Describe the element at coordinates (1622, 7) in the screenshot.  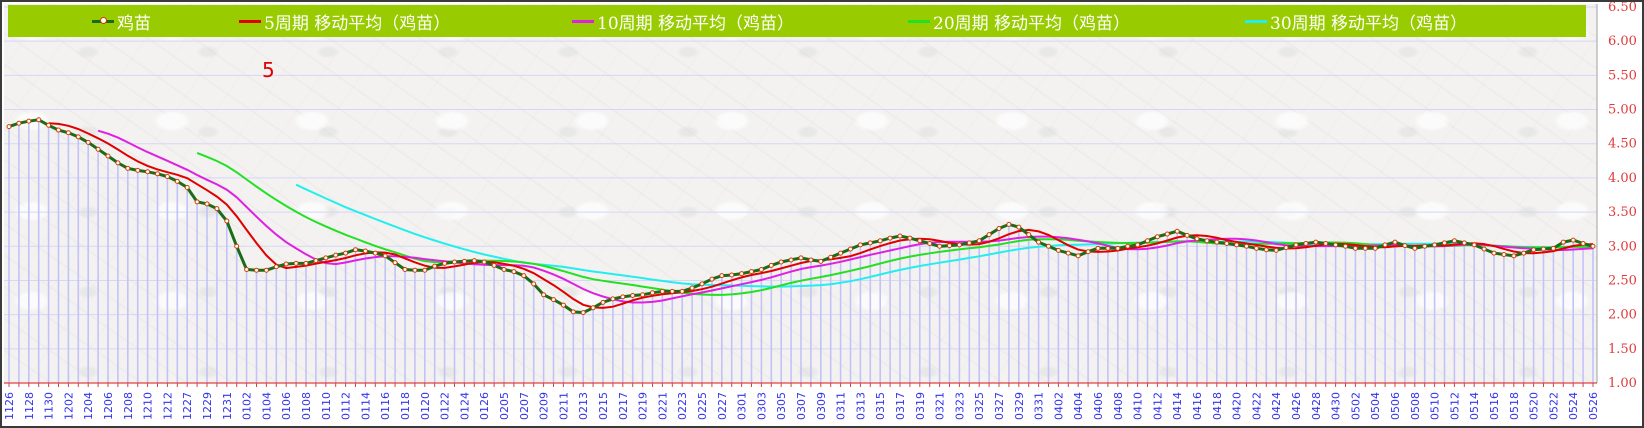
I see `y-tick-label: 6.50` at that location.